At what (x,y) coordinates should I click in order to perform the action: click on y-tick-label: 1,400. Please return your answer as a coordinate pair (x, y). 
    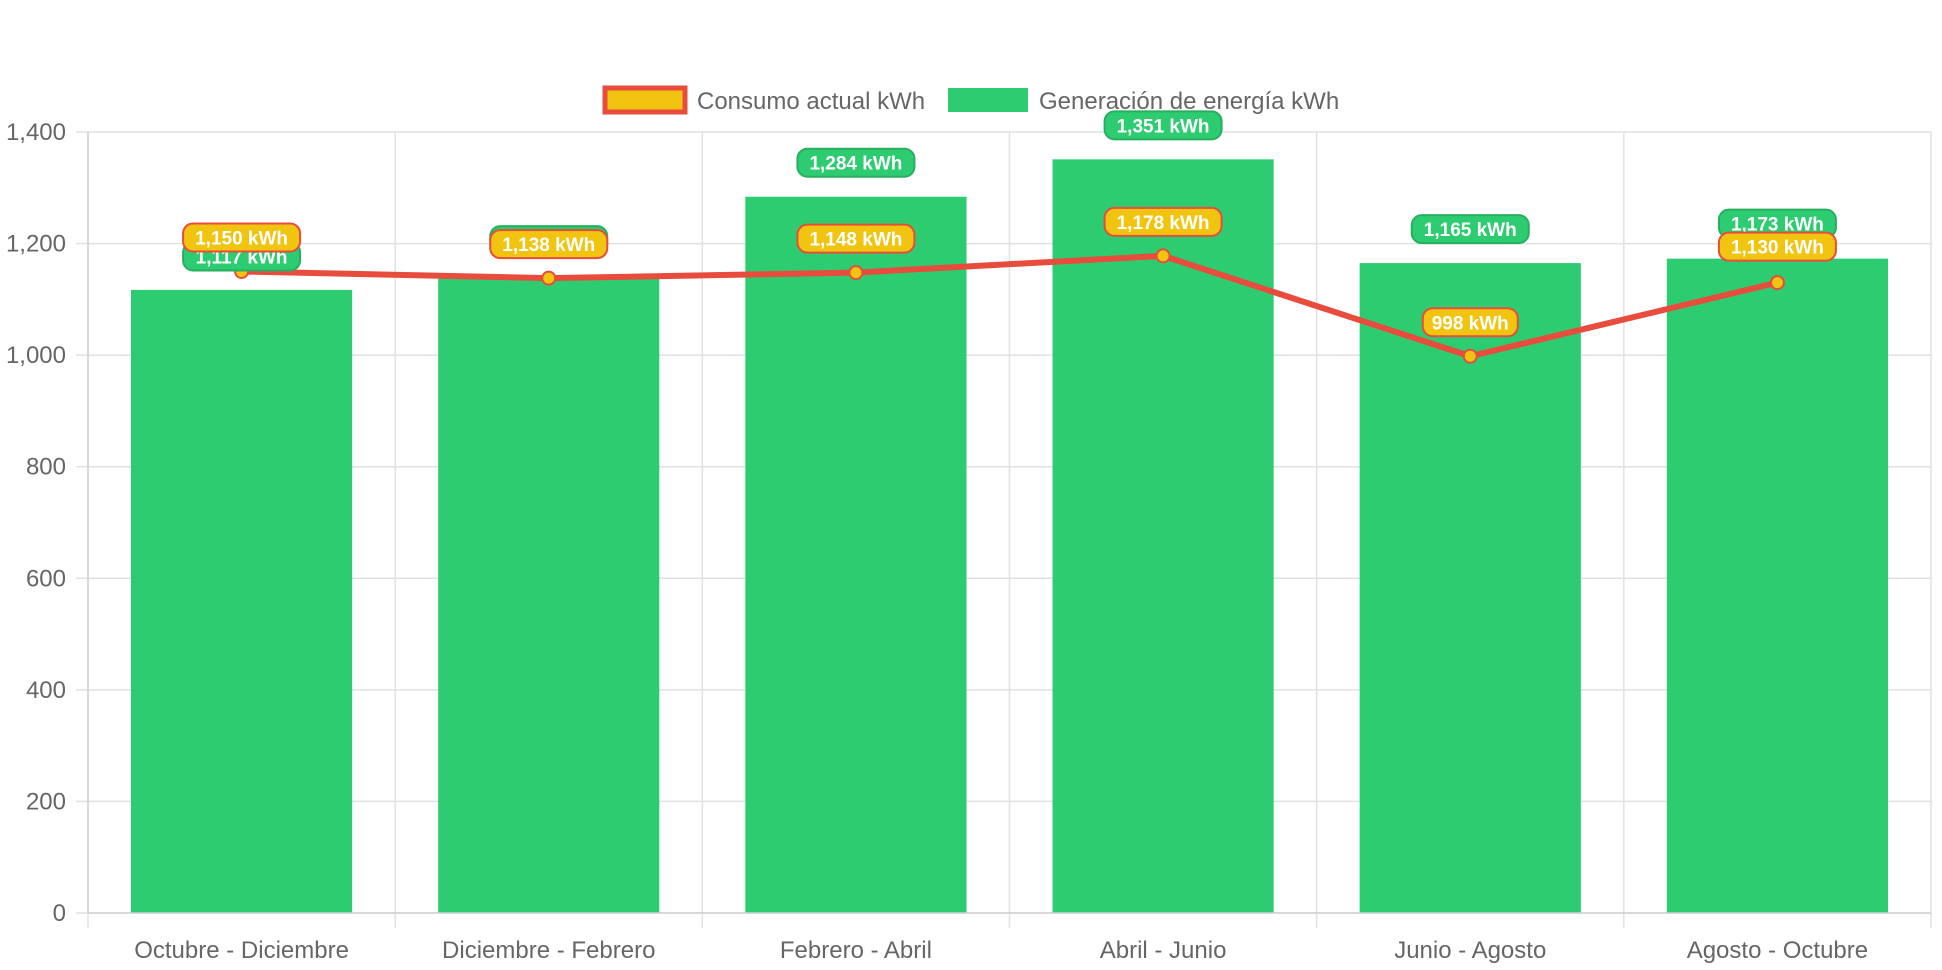
    Looking at the image, I should click on (36, 132).